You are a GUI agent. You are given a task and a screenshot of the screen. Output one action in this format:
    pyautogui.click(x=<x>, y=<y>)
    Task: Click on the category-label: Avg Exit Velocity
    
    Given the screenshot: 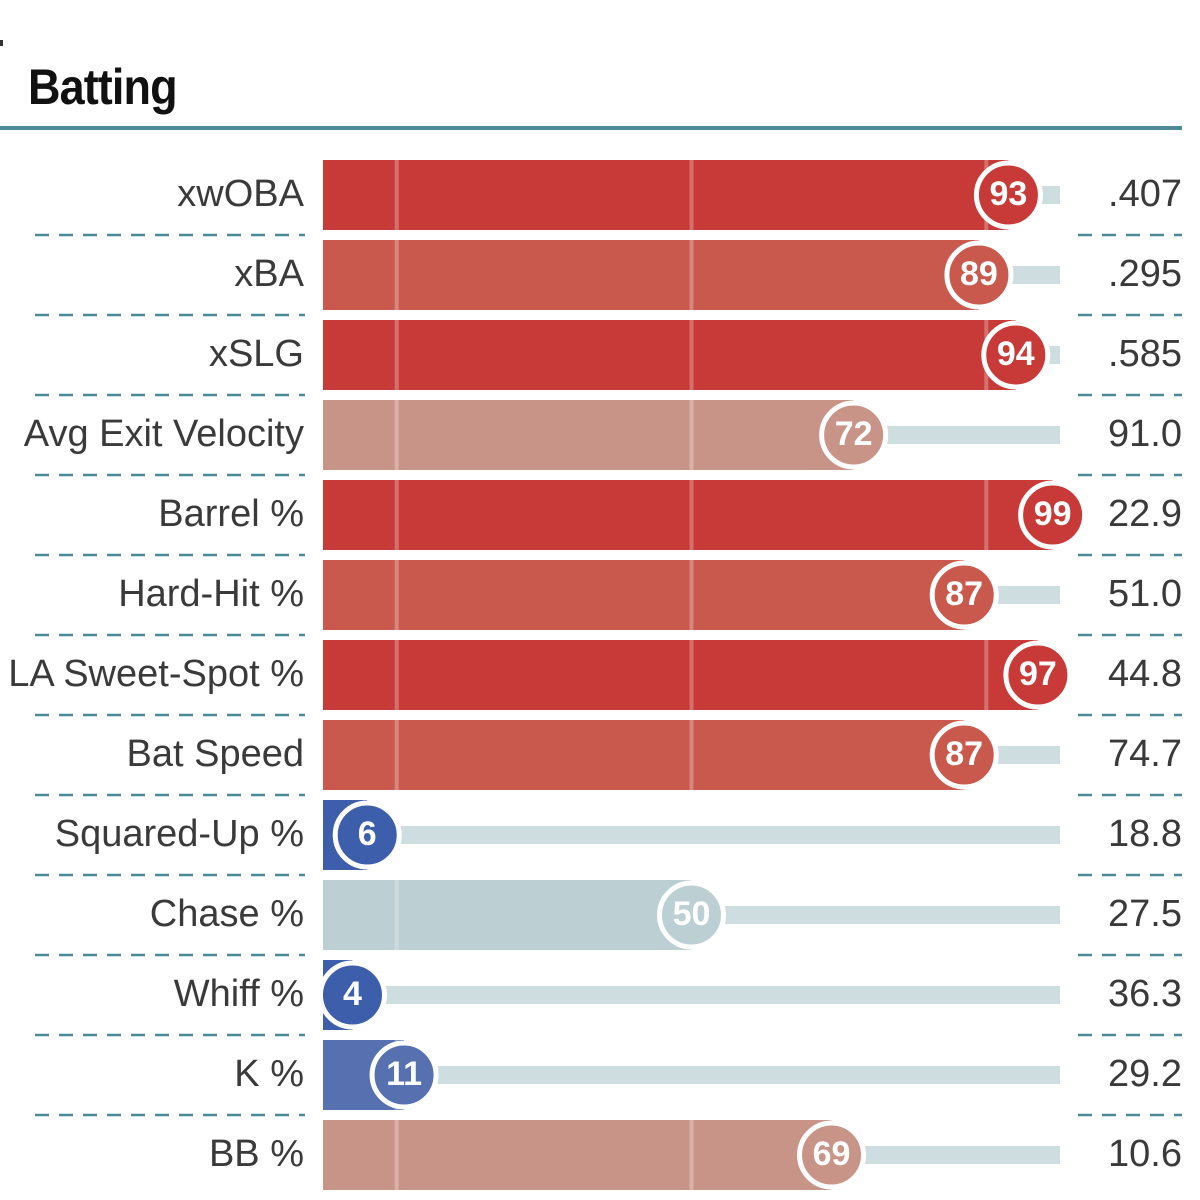 What is the action you would take?
    pyautogui.click(x=164, y=434)
    